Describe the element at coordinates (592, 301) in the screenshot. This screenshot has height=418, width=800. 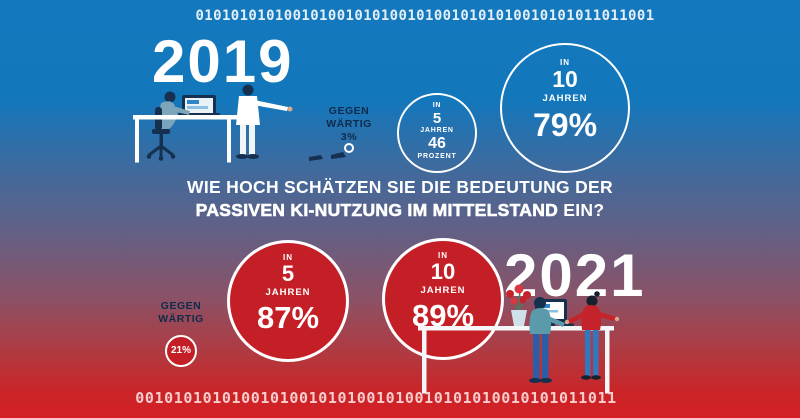
I see `woman-head` at that location.